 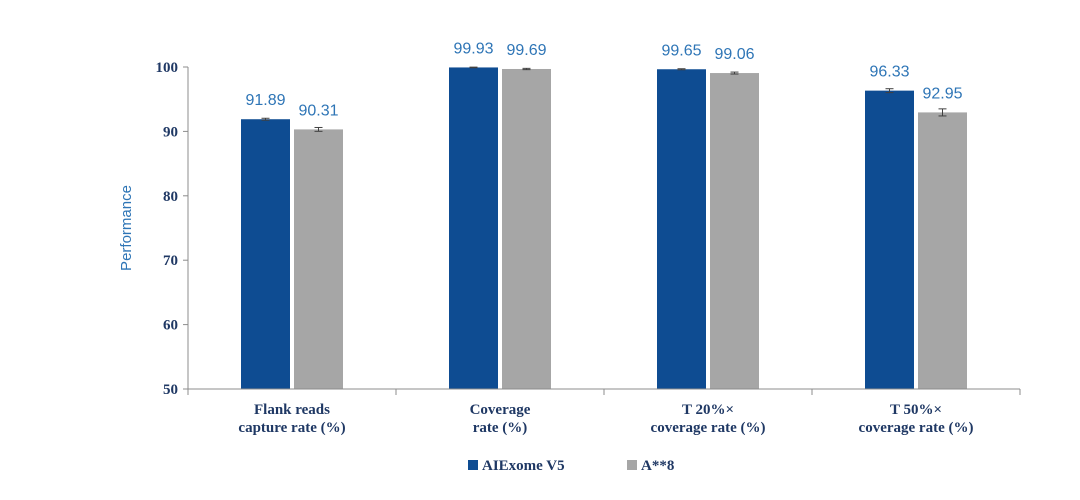 What do you see at coordinates (292, 410) in the screenshot?
I see `x-category-label-line: Flank reads` at bounding box center [292, 410].